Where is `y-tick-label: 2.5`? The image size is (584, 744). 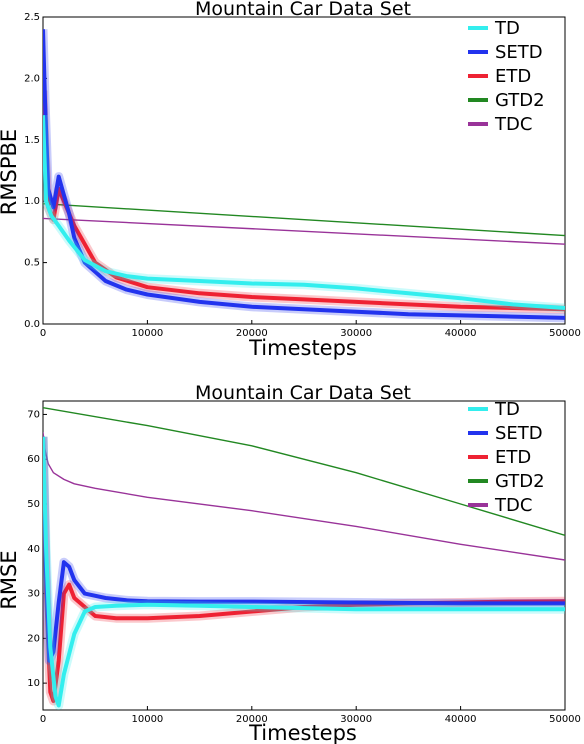 y-tick-label: 2.5 is located at coordinates (32, 17).